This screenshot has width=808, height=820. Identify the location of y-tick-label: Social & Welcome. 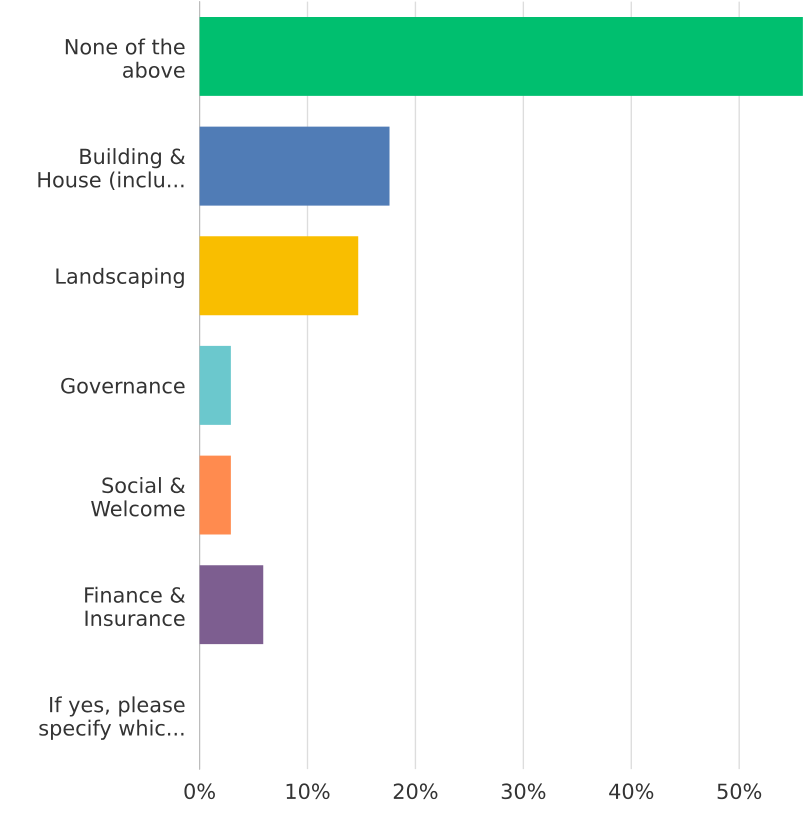
(138, 497).